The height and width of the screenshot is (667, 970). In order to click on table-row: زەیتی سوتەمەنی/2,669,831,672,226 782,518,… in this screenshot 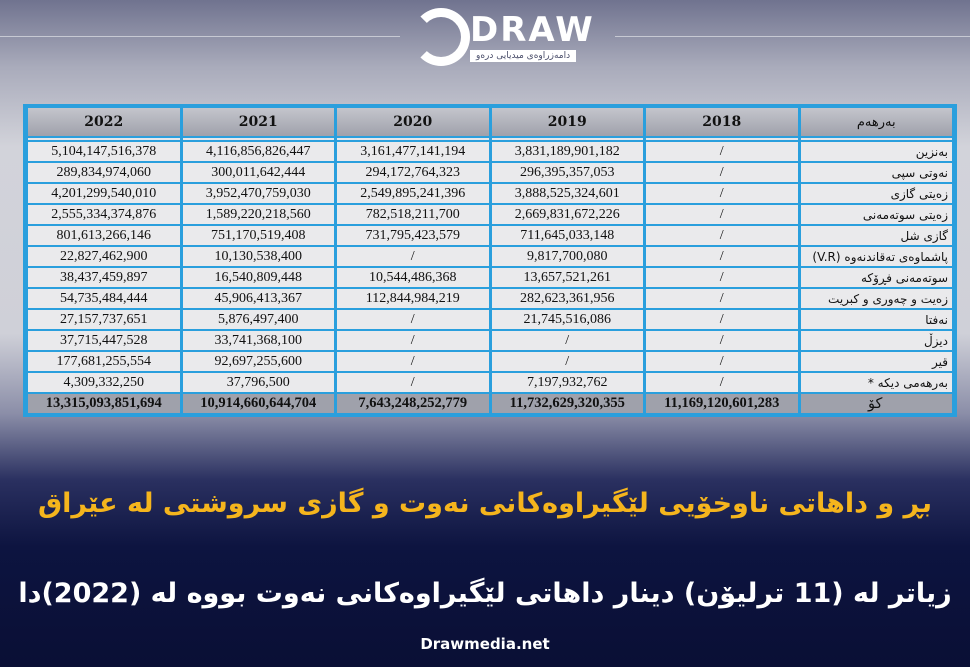, I will do `click(490, 214)`.